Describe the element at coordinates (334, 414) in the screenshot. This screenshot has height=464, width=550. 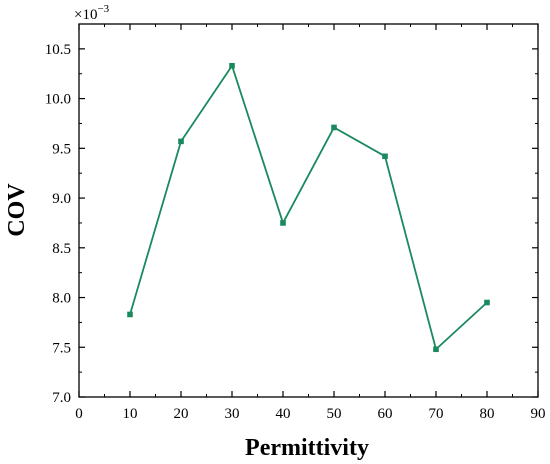
I see `x-tick-label: 50` at that location.